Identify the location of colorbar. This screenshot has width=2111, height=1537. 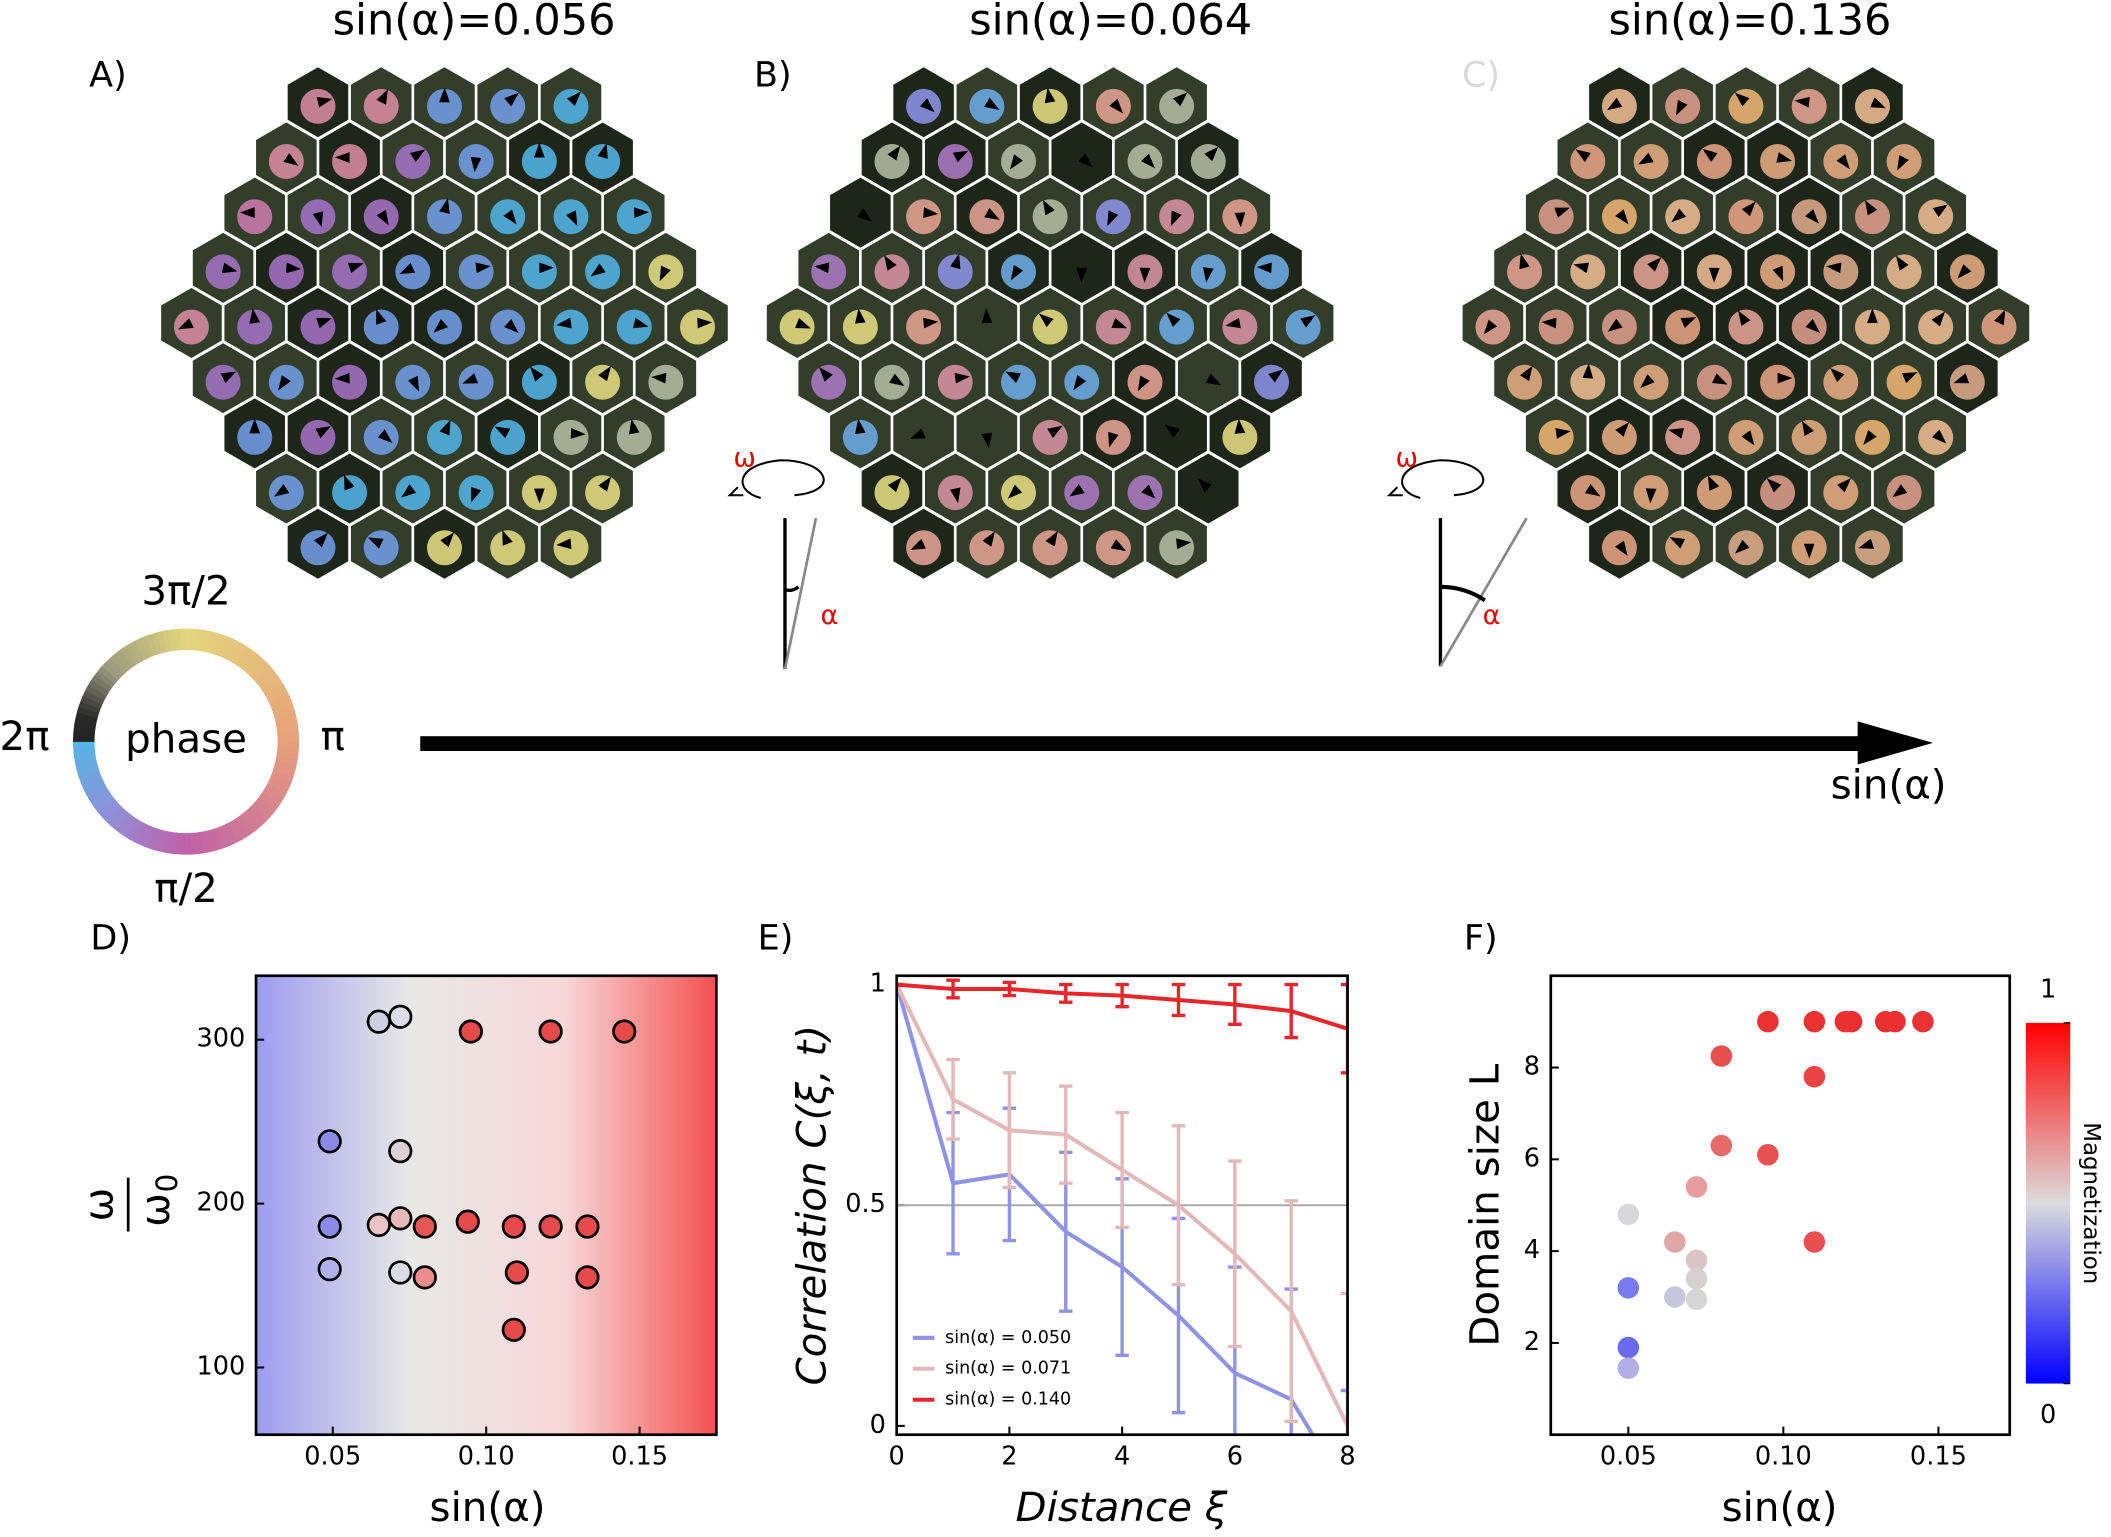
(2048, 1203).